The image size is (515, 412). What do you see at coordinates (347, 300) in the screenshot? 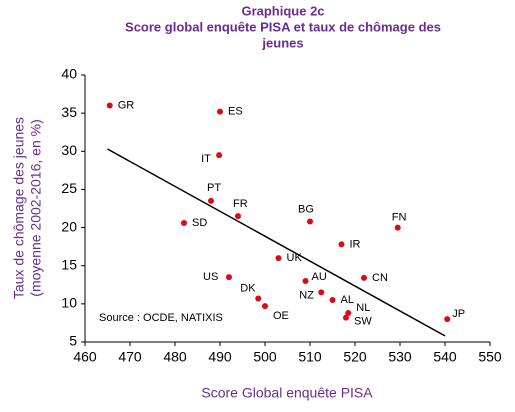
I see `point-label: AL` at bounding box center [347, 300].